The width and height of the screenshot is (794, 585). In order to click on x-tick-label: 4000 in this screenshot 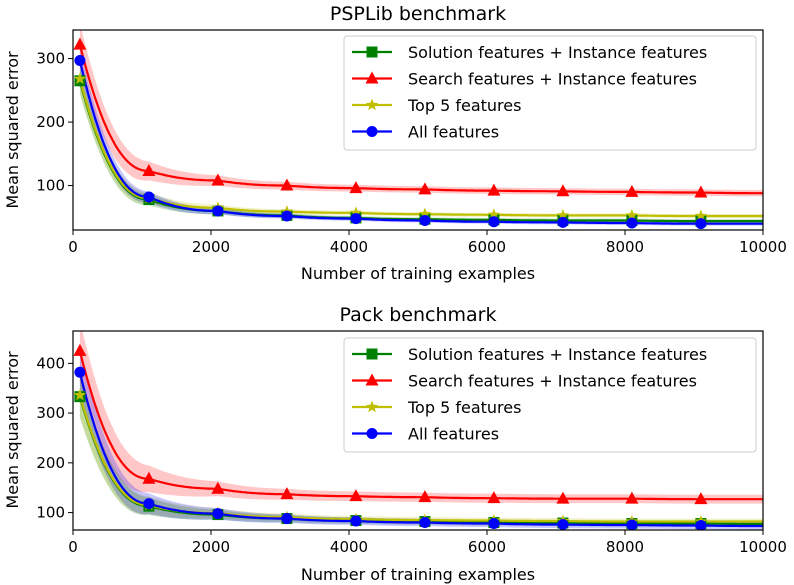, I will do `click(349, 247)`.